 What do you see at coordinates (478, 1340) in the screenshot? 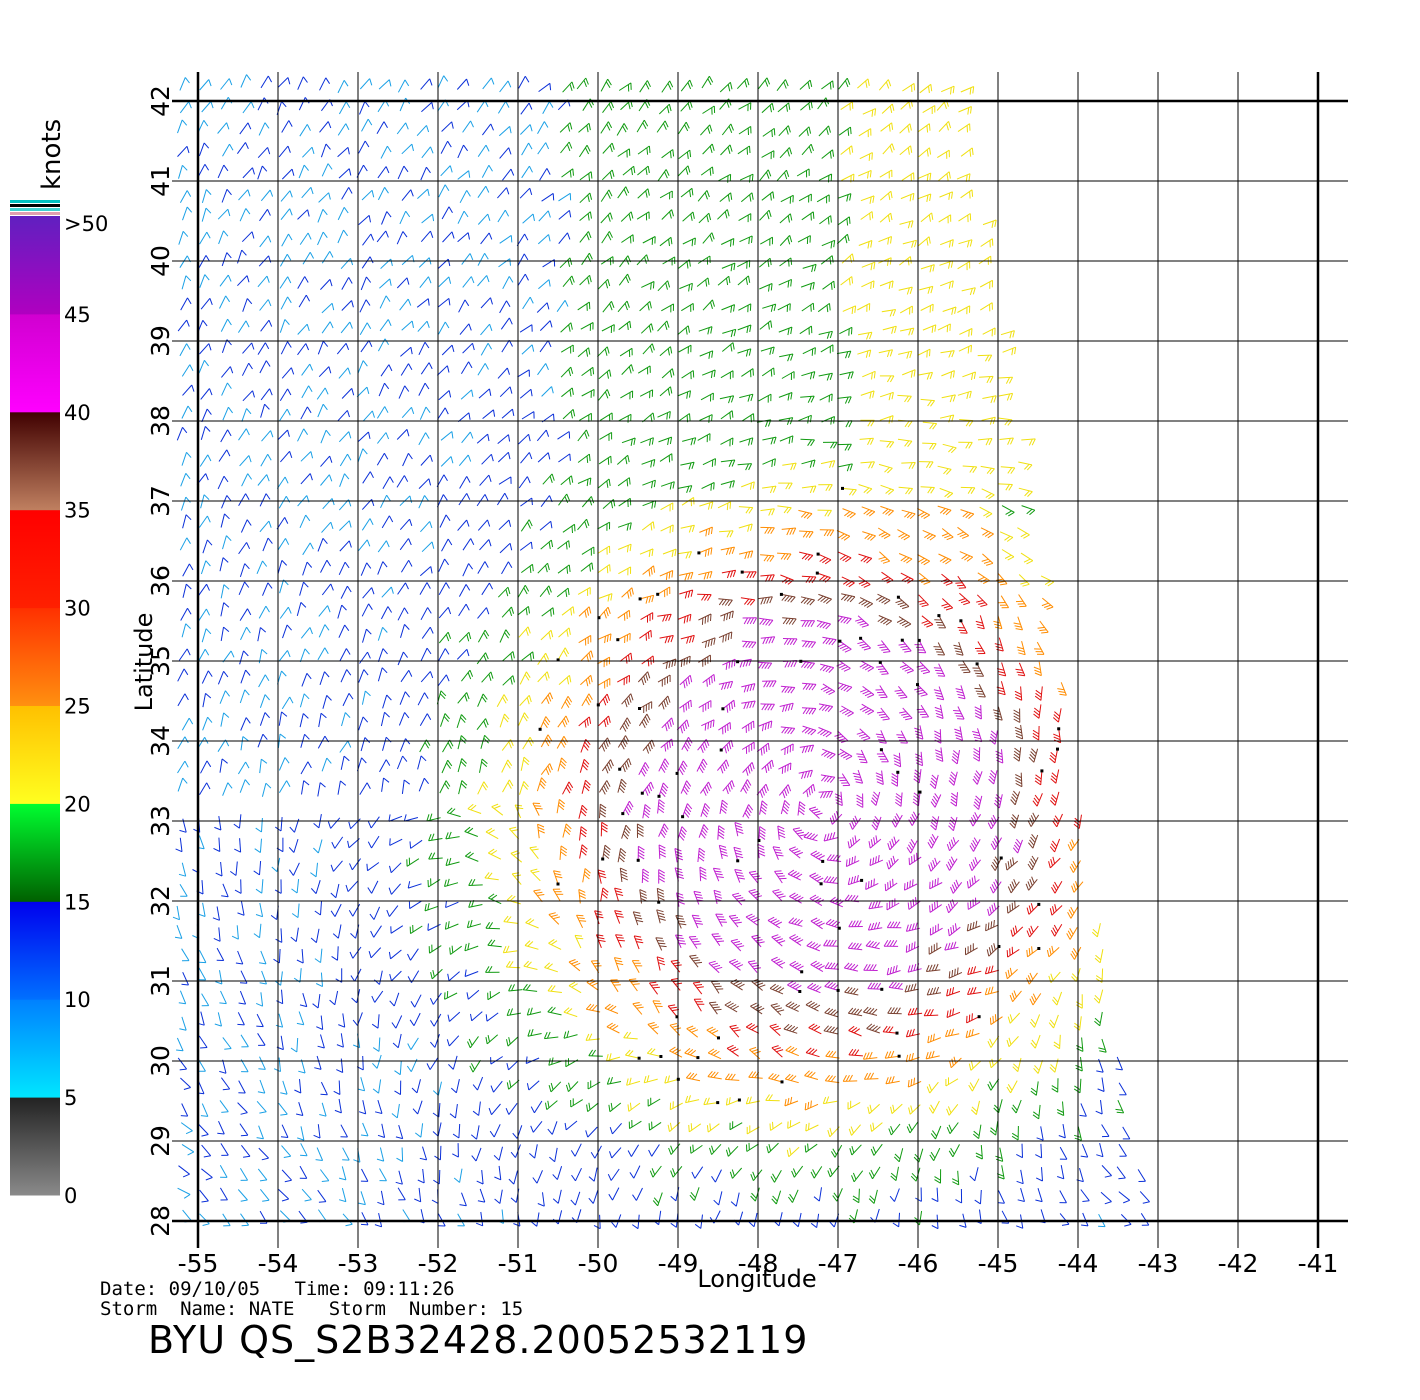
I see `product-title: BYU QS_S2B32428.20052532119` at bounding box center [478, 1340].